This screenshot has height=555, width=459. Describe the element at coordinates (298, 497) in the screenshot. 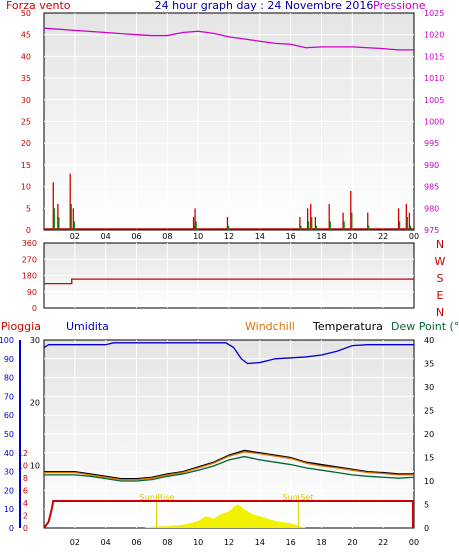

I see `sunset-label: Sun Set` at that location.